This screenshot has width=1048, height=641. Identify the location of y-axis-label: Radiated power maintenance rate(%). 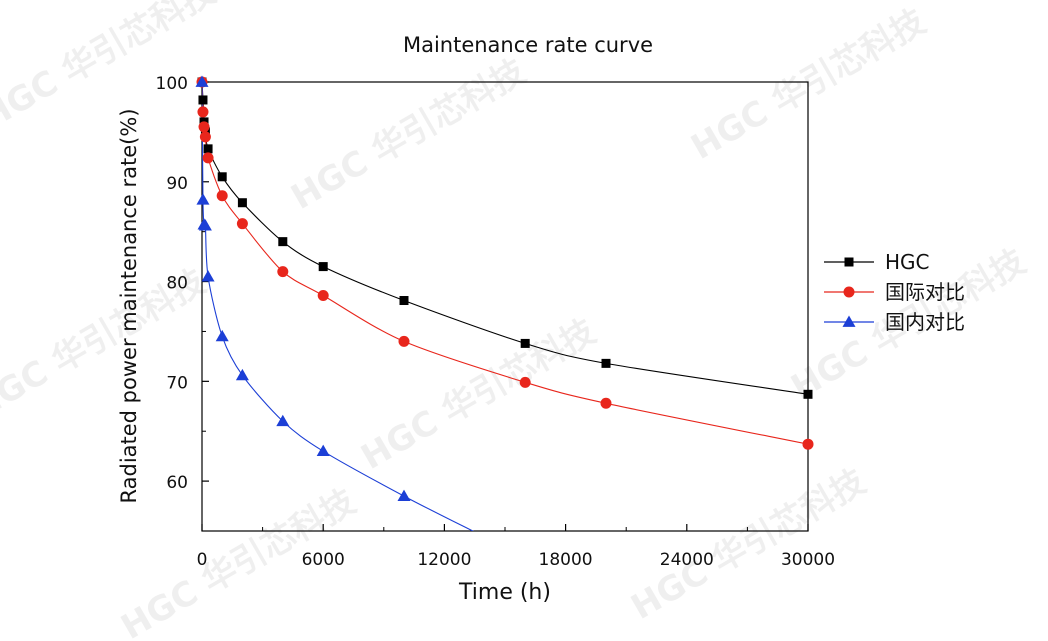
(129, 305).